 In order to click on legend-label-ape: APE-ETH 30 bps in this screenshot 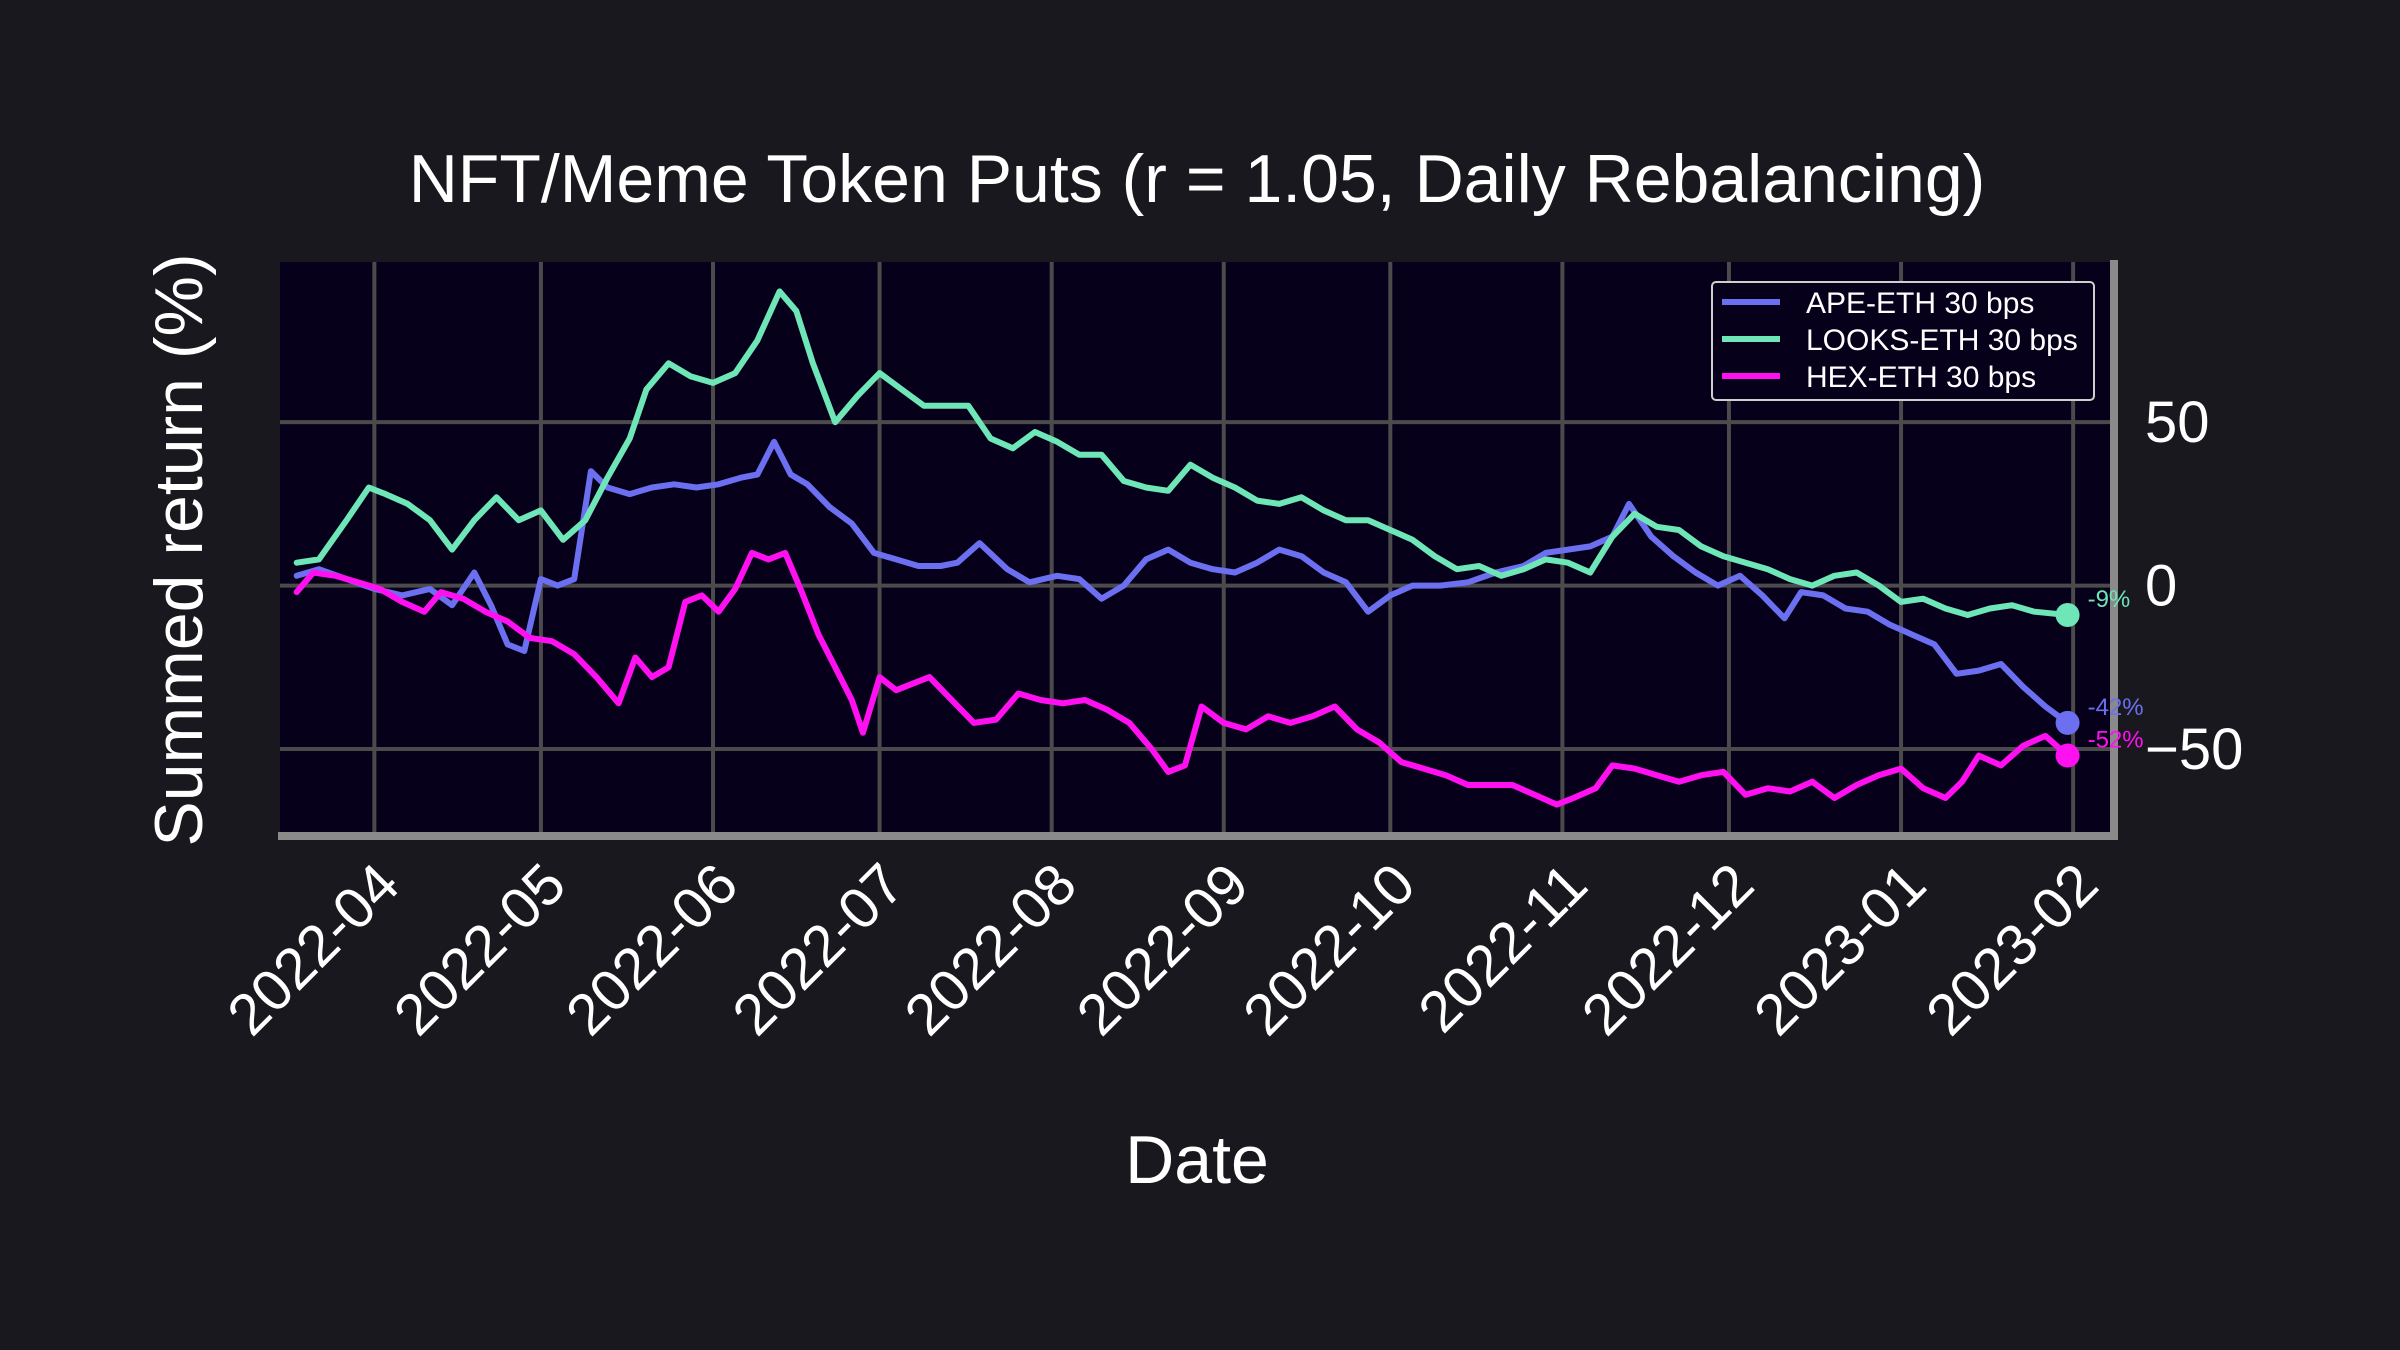, I will do `click(1920, 303)`.